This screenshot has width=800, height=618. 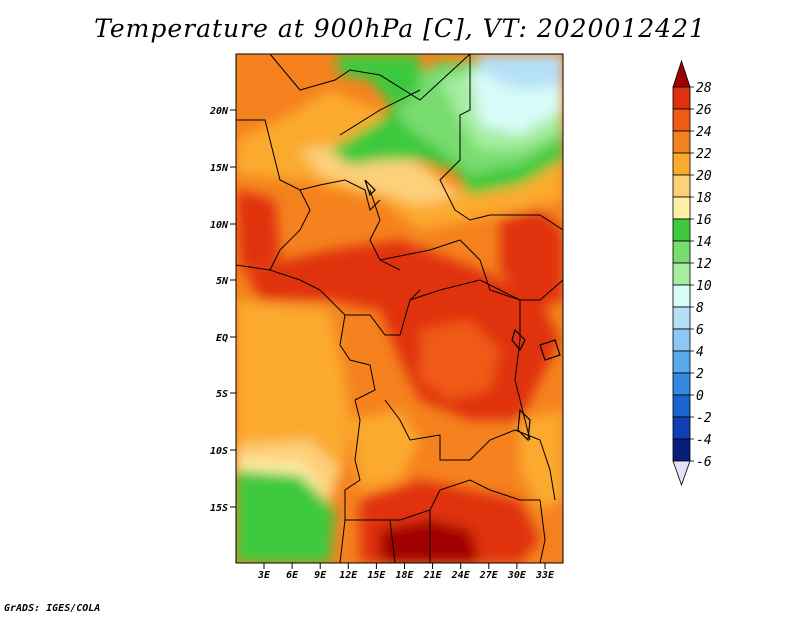 What do you see at coordinates (222, 310) in the screenshot?
I see `latitude-axis: 20N 15N 10N 5N EQ 5S 10S 15S` at bounding box center [222, 310].